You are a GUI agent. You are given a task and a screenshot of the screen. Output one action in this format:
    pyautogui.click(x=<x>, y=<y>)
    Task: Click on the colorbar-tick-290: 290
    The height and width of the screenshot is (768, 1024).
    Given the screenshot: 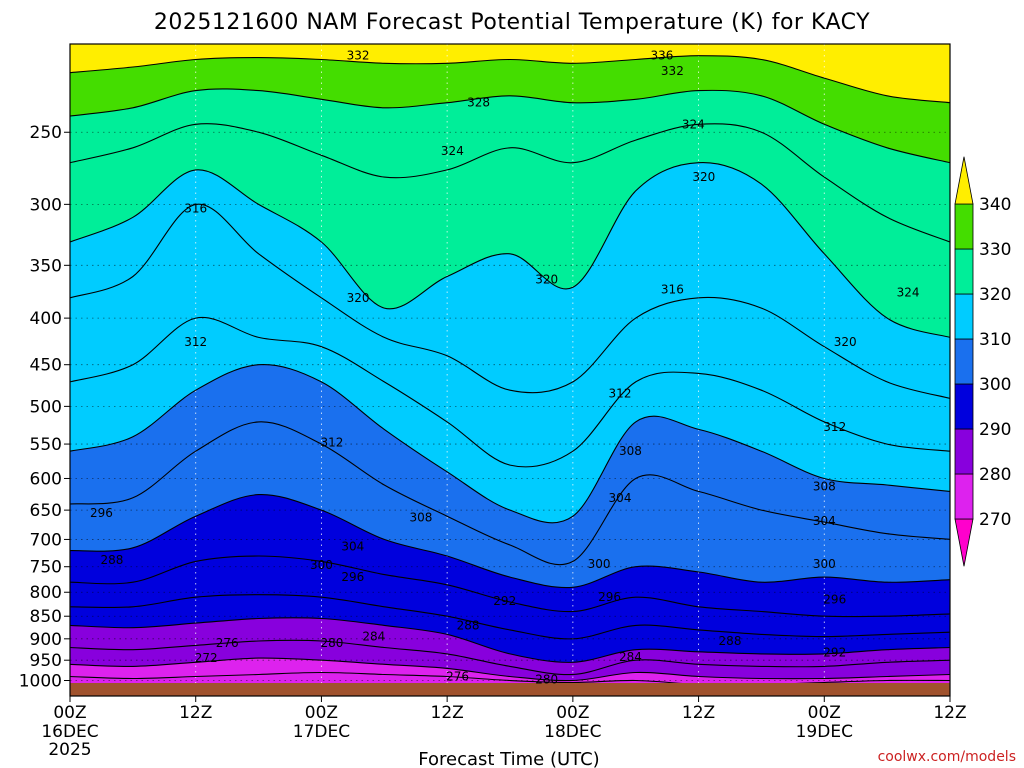 What is the action you would take?
    pyautogui.click(x=995, y=430)
    